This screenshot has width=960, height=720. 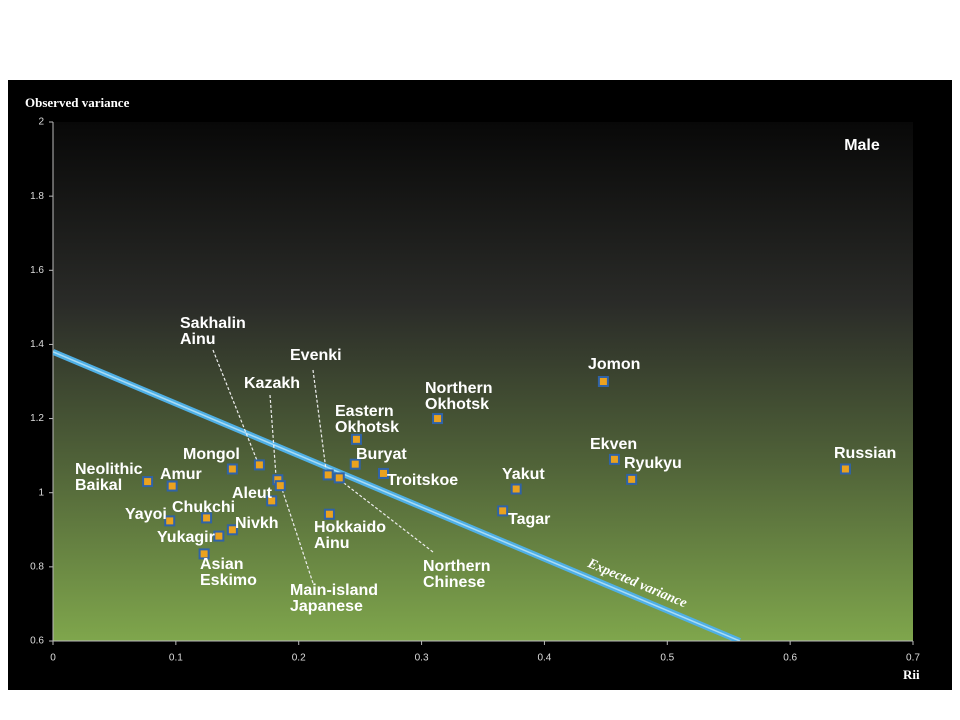 What do you see at coordinates (186, 537) in the screenshot?
I see `point-label: Yukagir` at bounding box center [186, 537].